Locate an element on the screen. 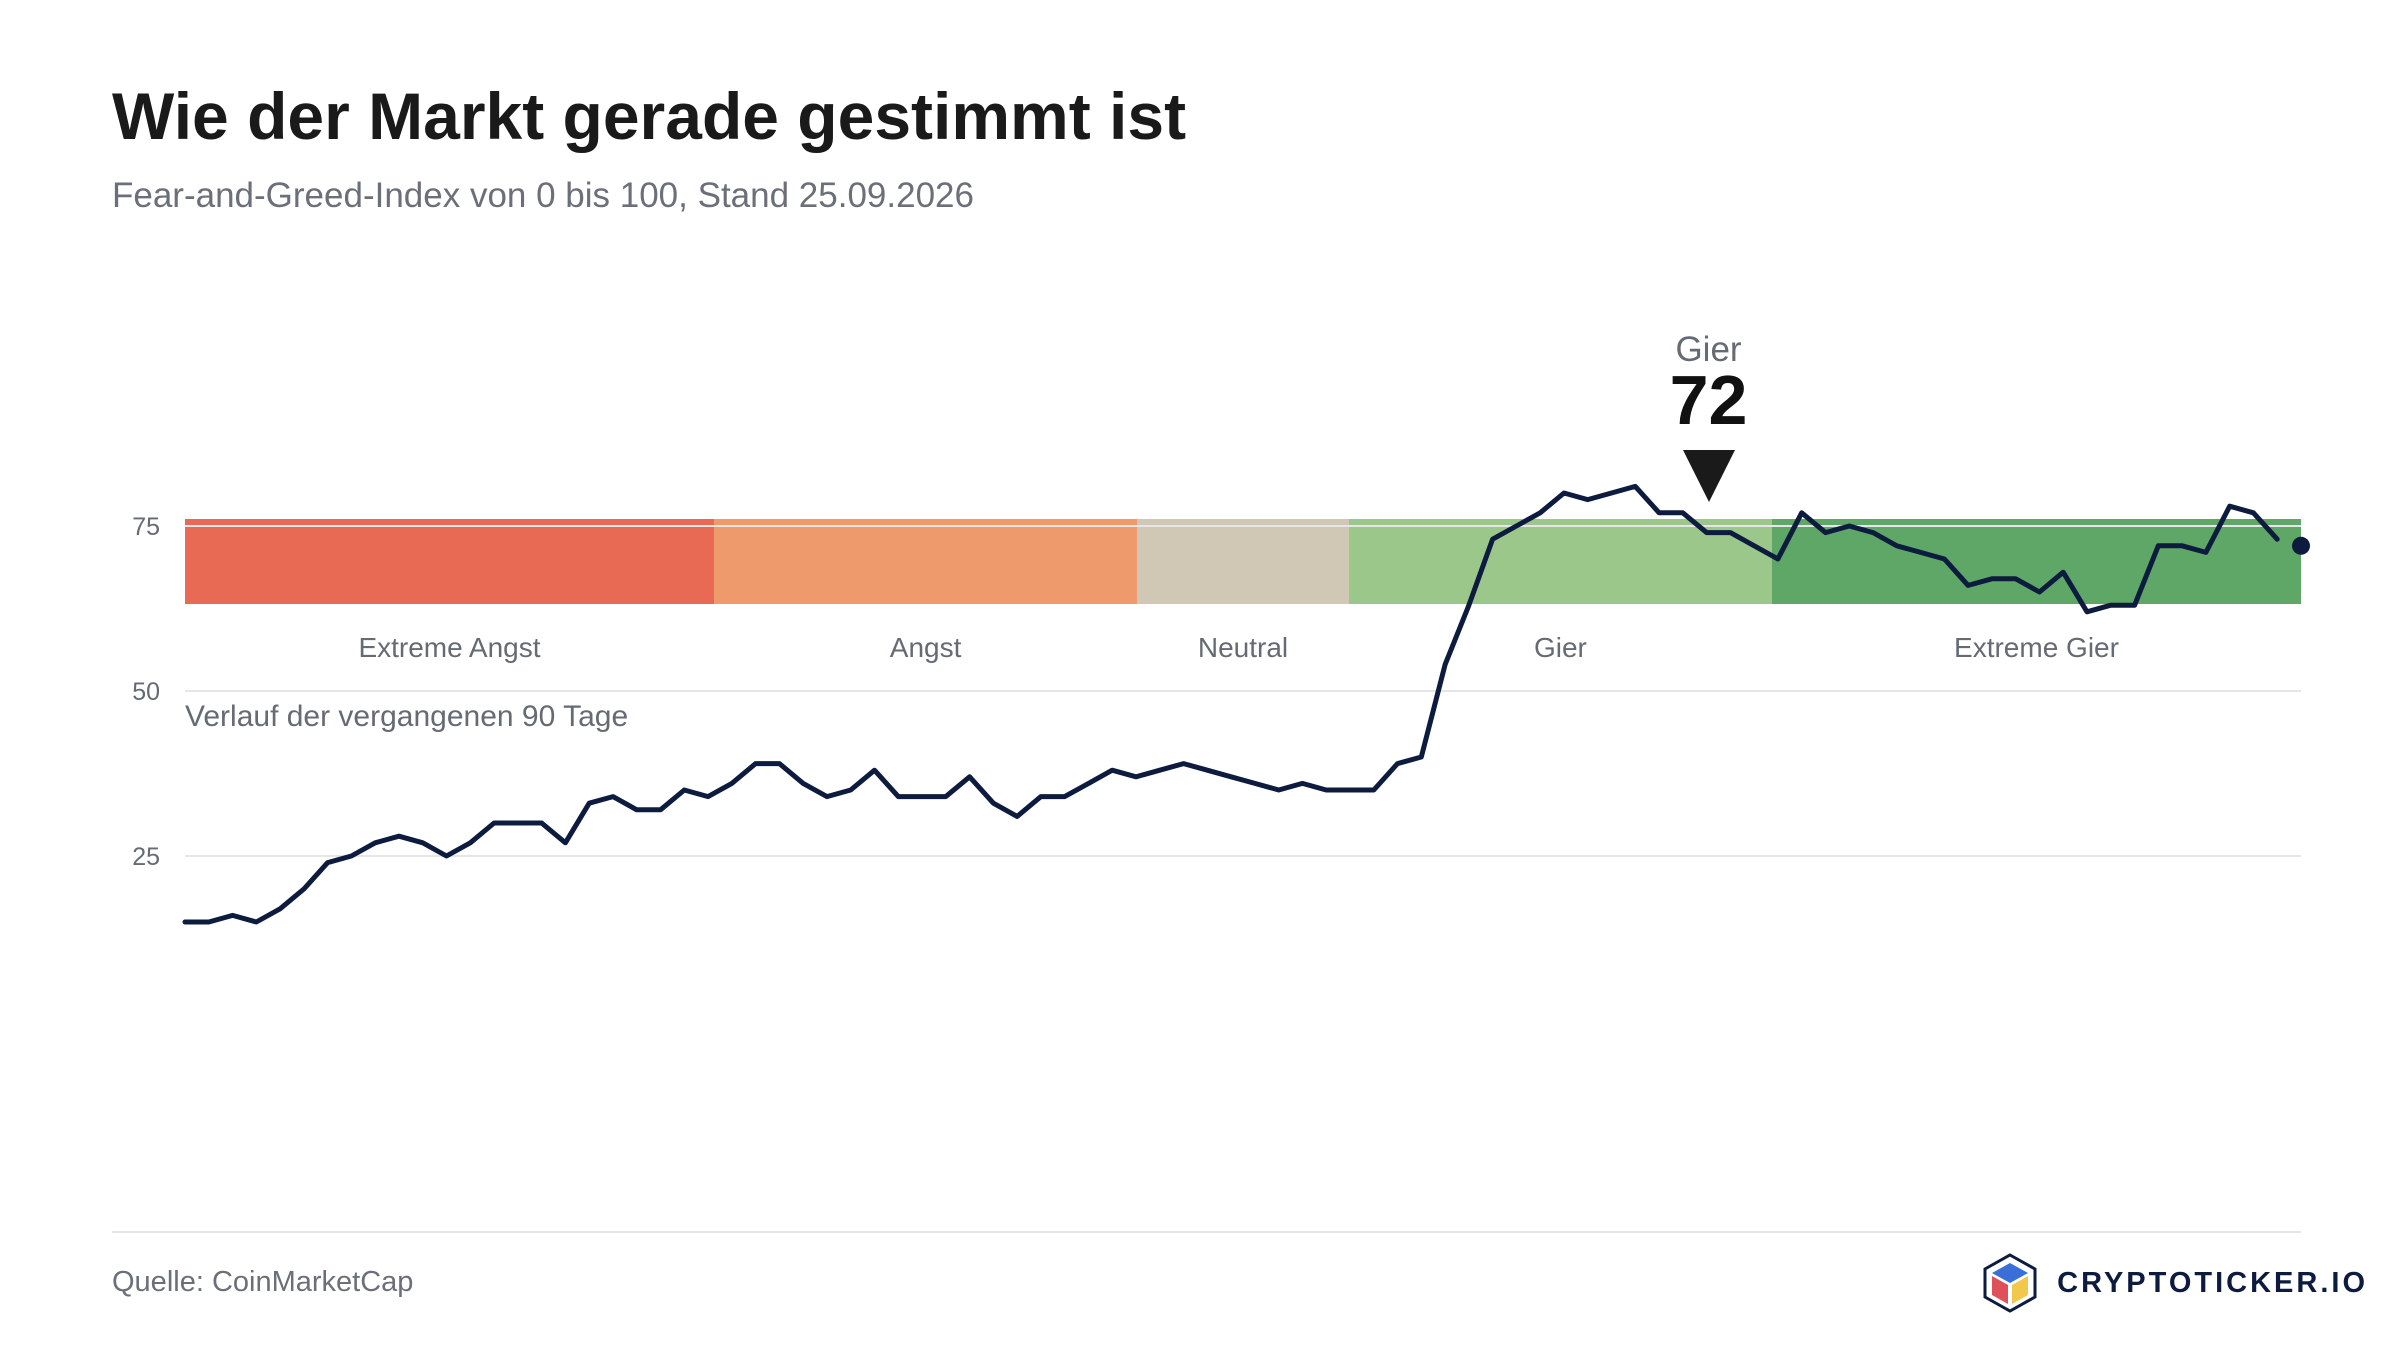 The height and width of the screenshot is (1350, 2400). source-note: Quelle: CoinMarketCap is located at coordinates (263, 1282).